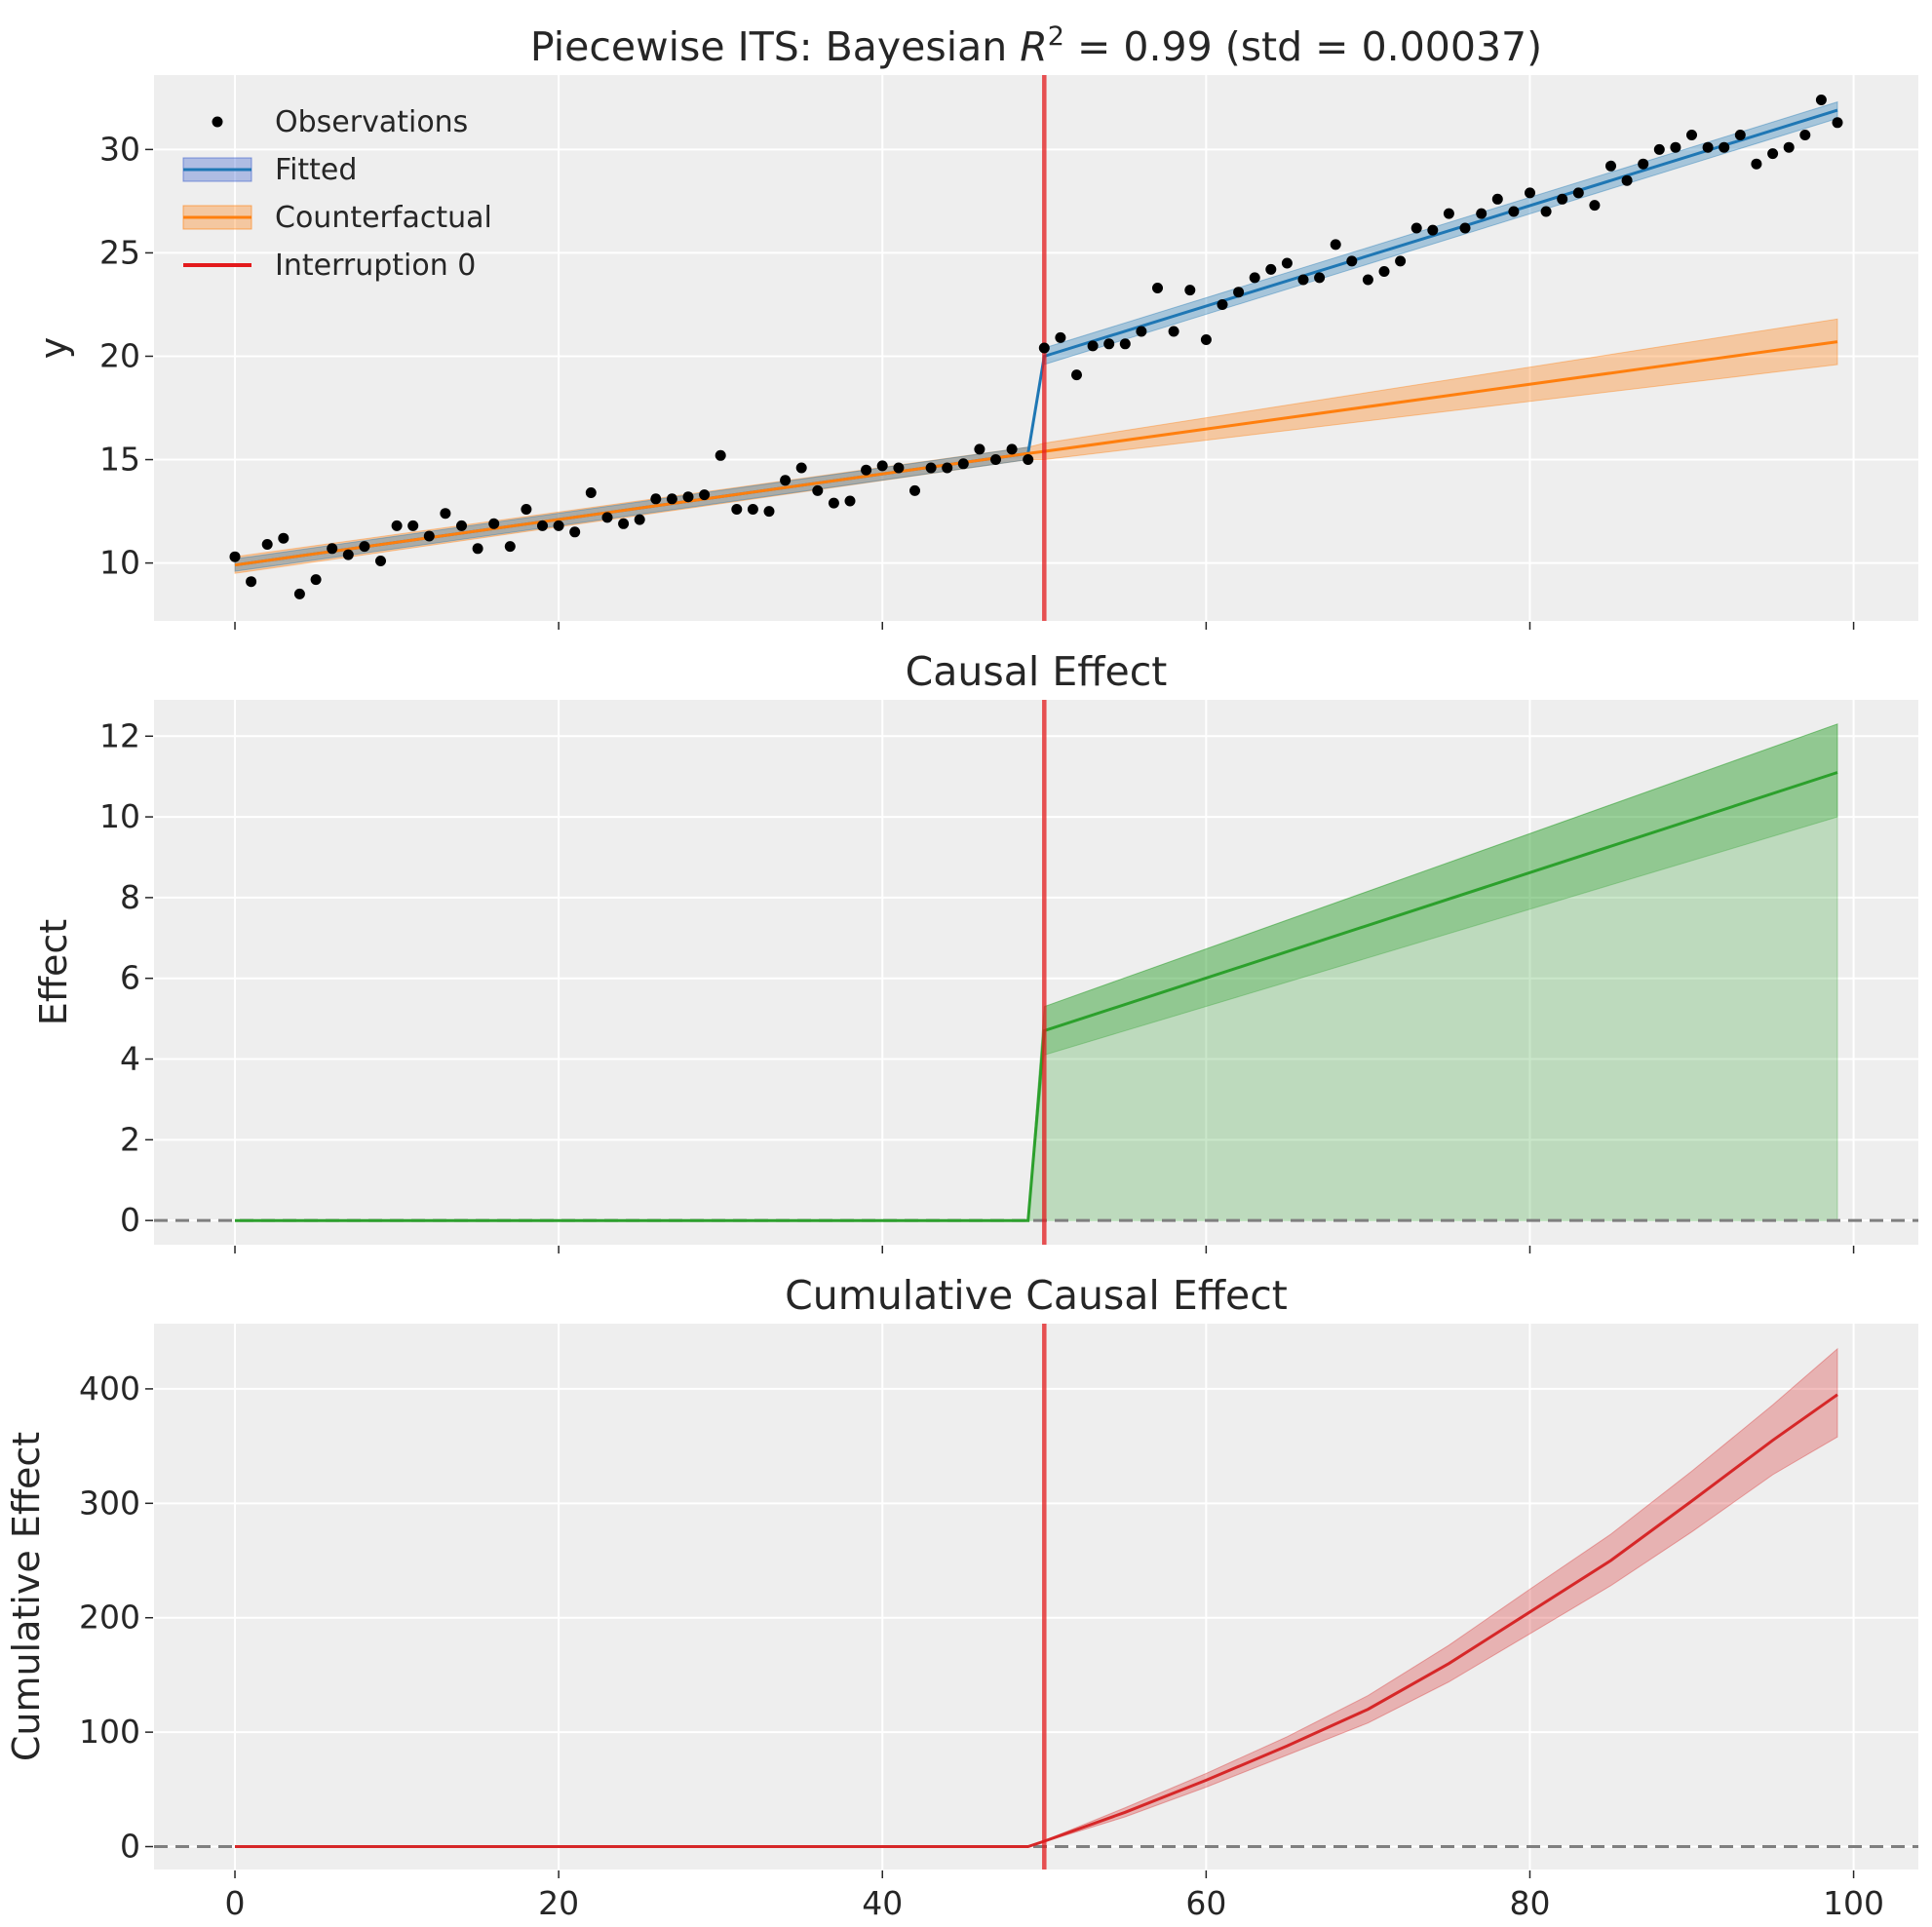  Describe the element at coordinates (1529, 1903) in the screenshot. I see `x-tick-label: 80` at that location.